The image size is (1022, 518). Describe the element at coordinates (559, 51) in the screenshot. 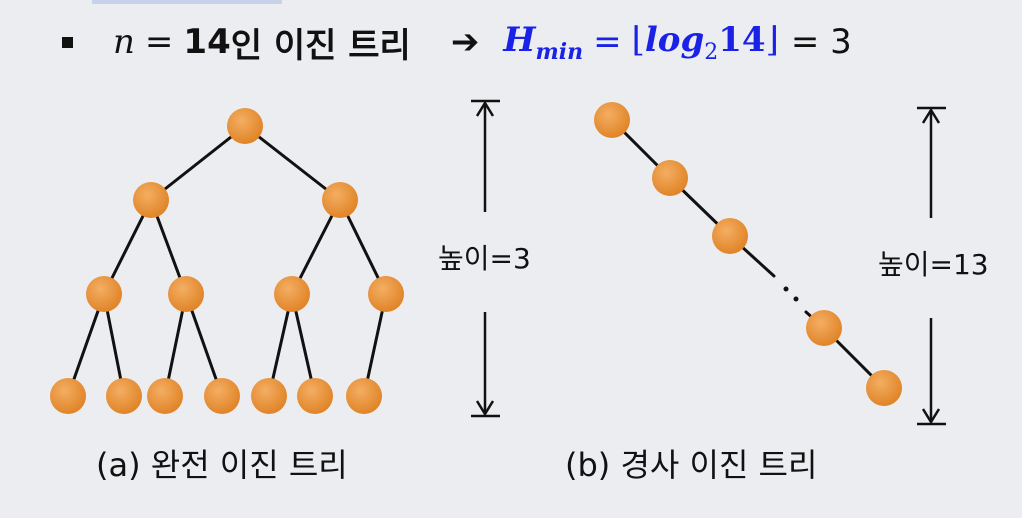

I see `h-subscript: min` at that location.